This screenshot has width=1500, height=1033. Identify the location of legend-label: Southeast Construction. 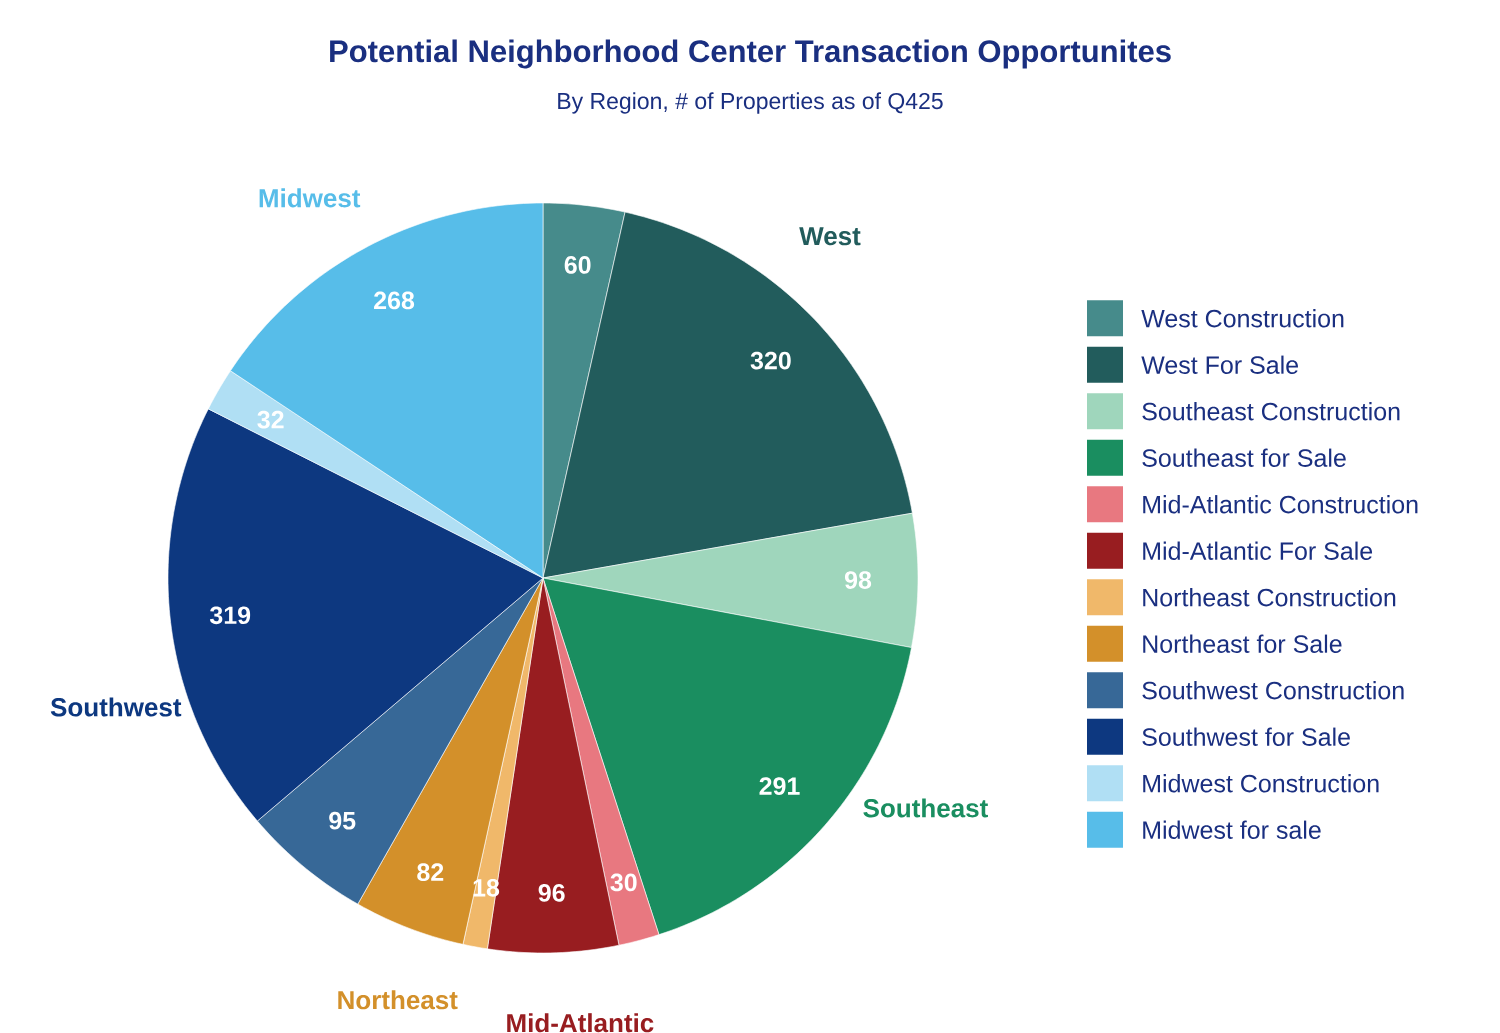
(1271, 411).